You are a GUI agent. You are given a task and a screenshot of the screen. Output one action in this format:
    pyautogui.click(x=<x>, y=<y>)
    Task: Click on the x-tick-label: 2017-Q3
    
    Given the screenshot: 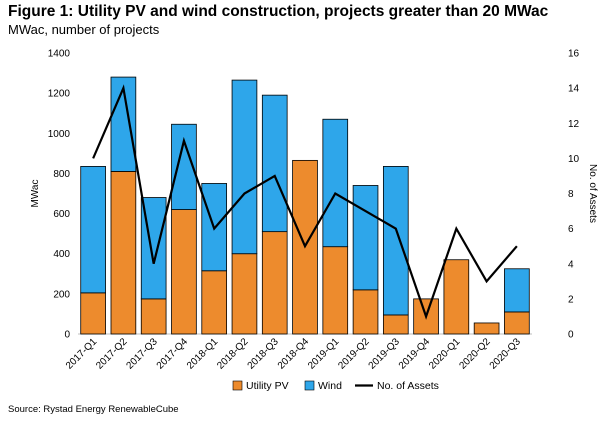 What is the action you would take?
    pyautogui.click(x=142, y=354)
    